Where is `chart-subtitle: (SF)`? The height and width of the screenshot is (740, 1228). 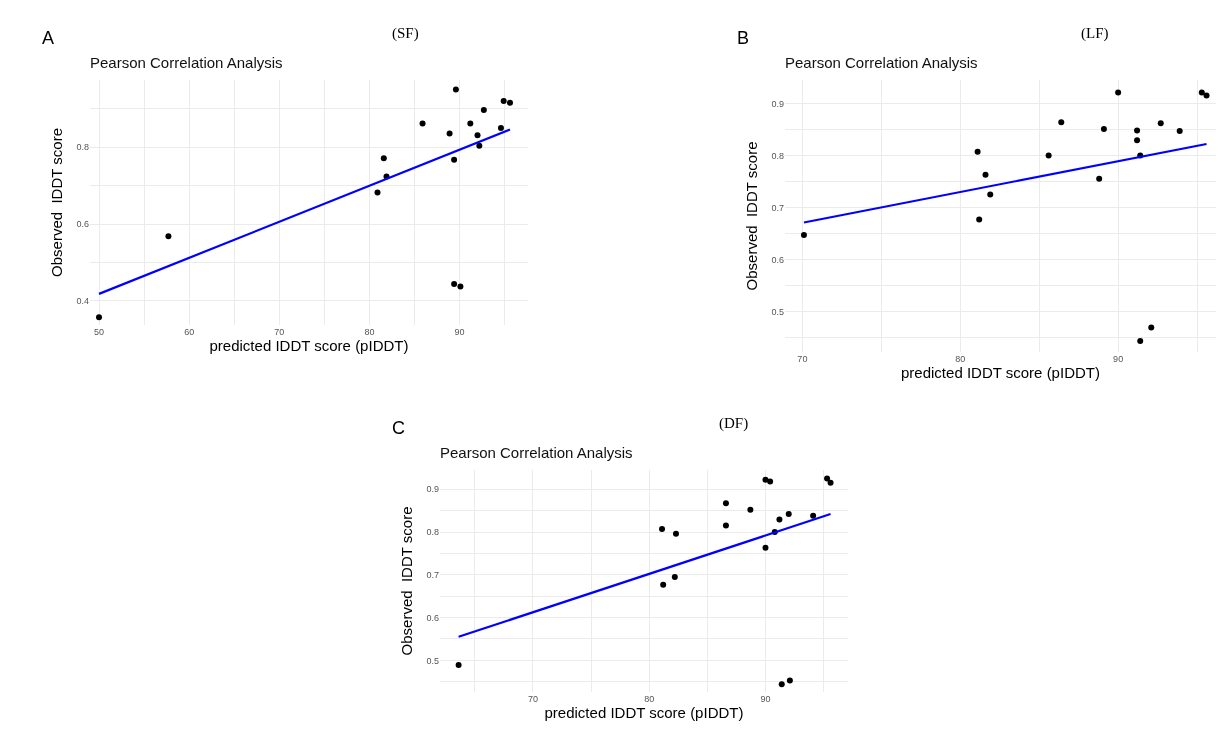 chart-subtitle: (SF) is located at coordinates (405, 33).